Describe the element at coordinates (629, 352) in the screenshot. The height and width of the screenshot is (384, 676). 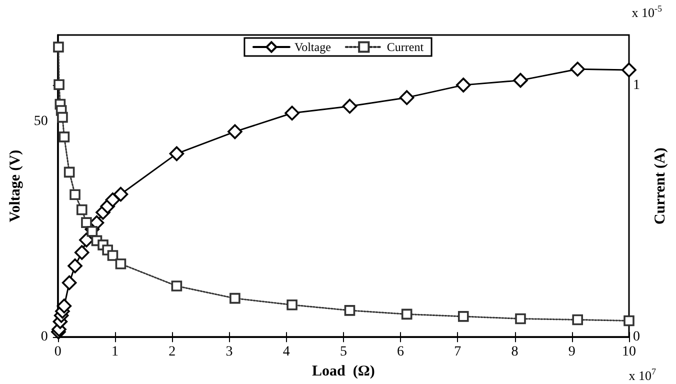
I see `x-tick-label: 10` at that location.